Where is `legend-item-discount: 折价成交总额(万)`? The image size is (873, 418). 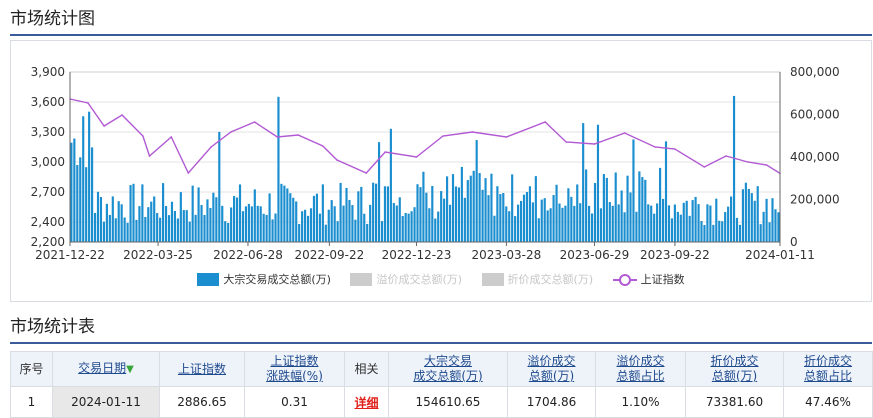
legend-item-discount: 折价成交总额(万) is located at coordinates (537, 279).